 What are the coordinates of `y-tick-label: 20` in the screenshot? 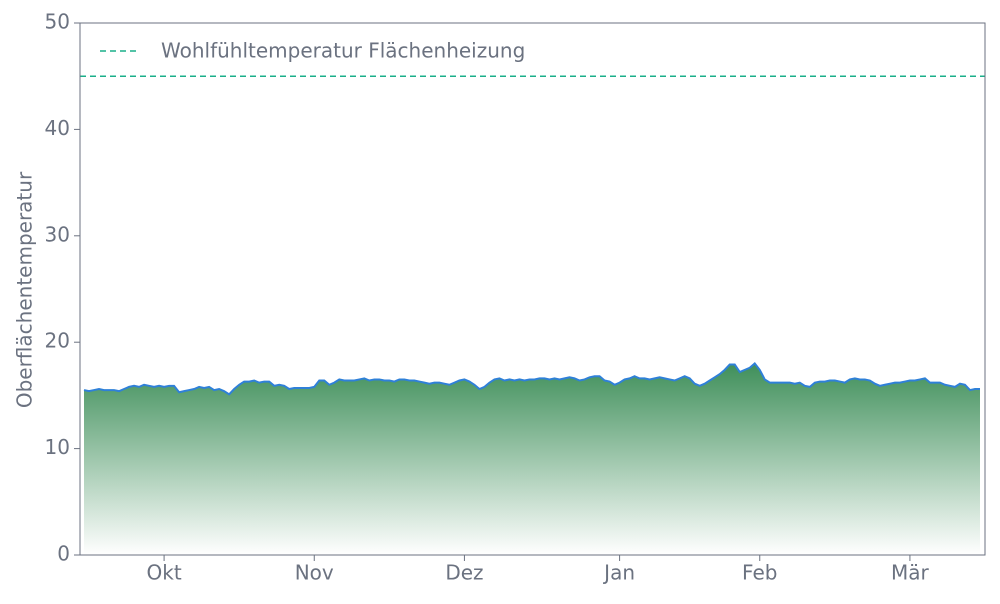 It's located at (57, 341).